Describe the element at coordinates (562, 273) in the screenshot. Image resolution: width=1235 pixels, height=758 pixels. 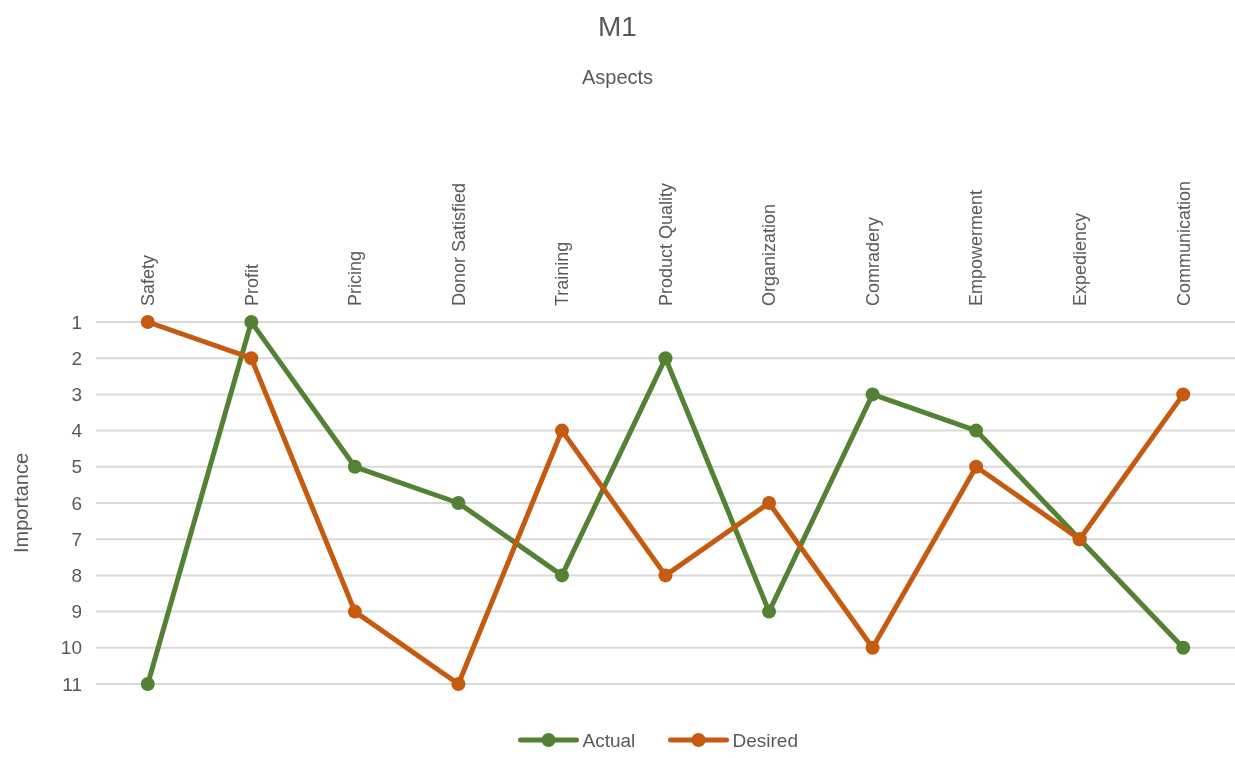
I see `x-tick-label: Training` at that location.